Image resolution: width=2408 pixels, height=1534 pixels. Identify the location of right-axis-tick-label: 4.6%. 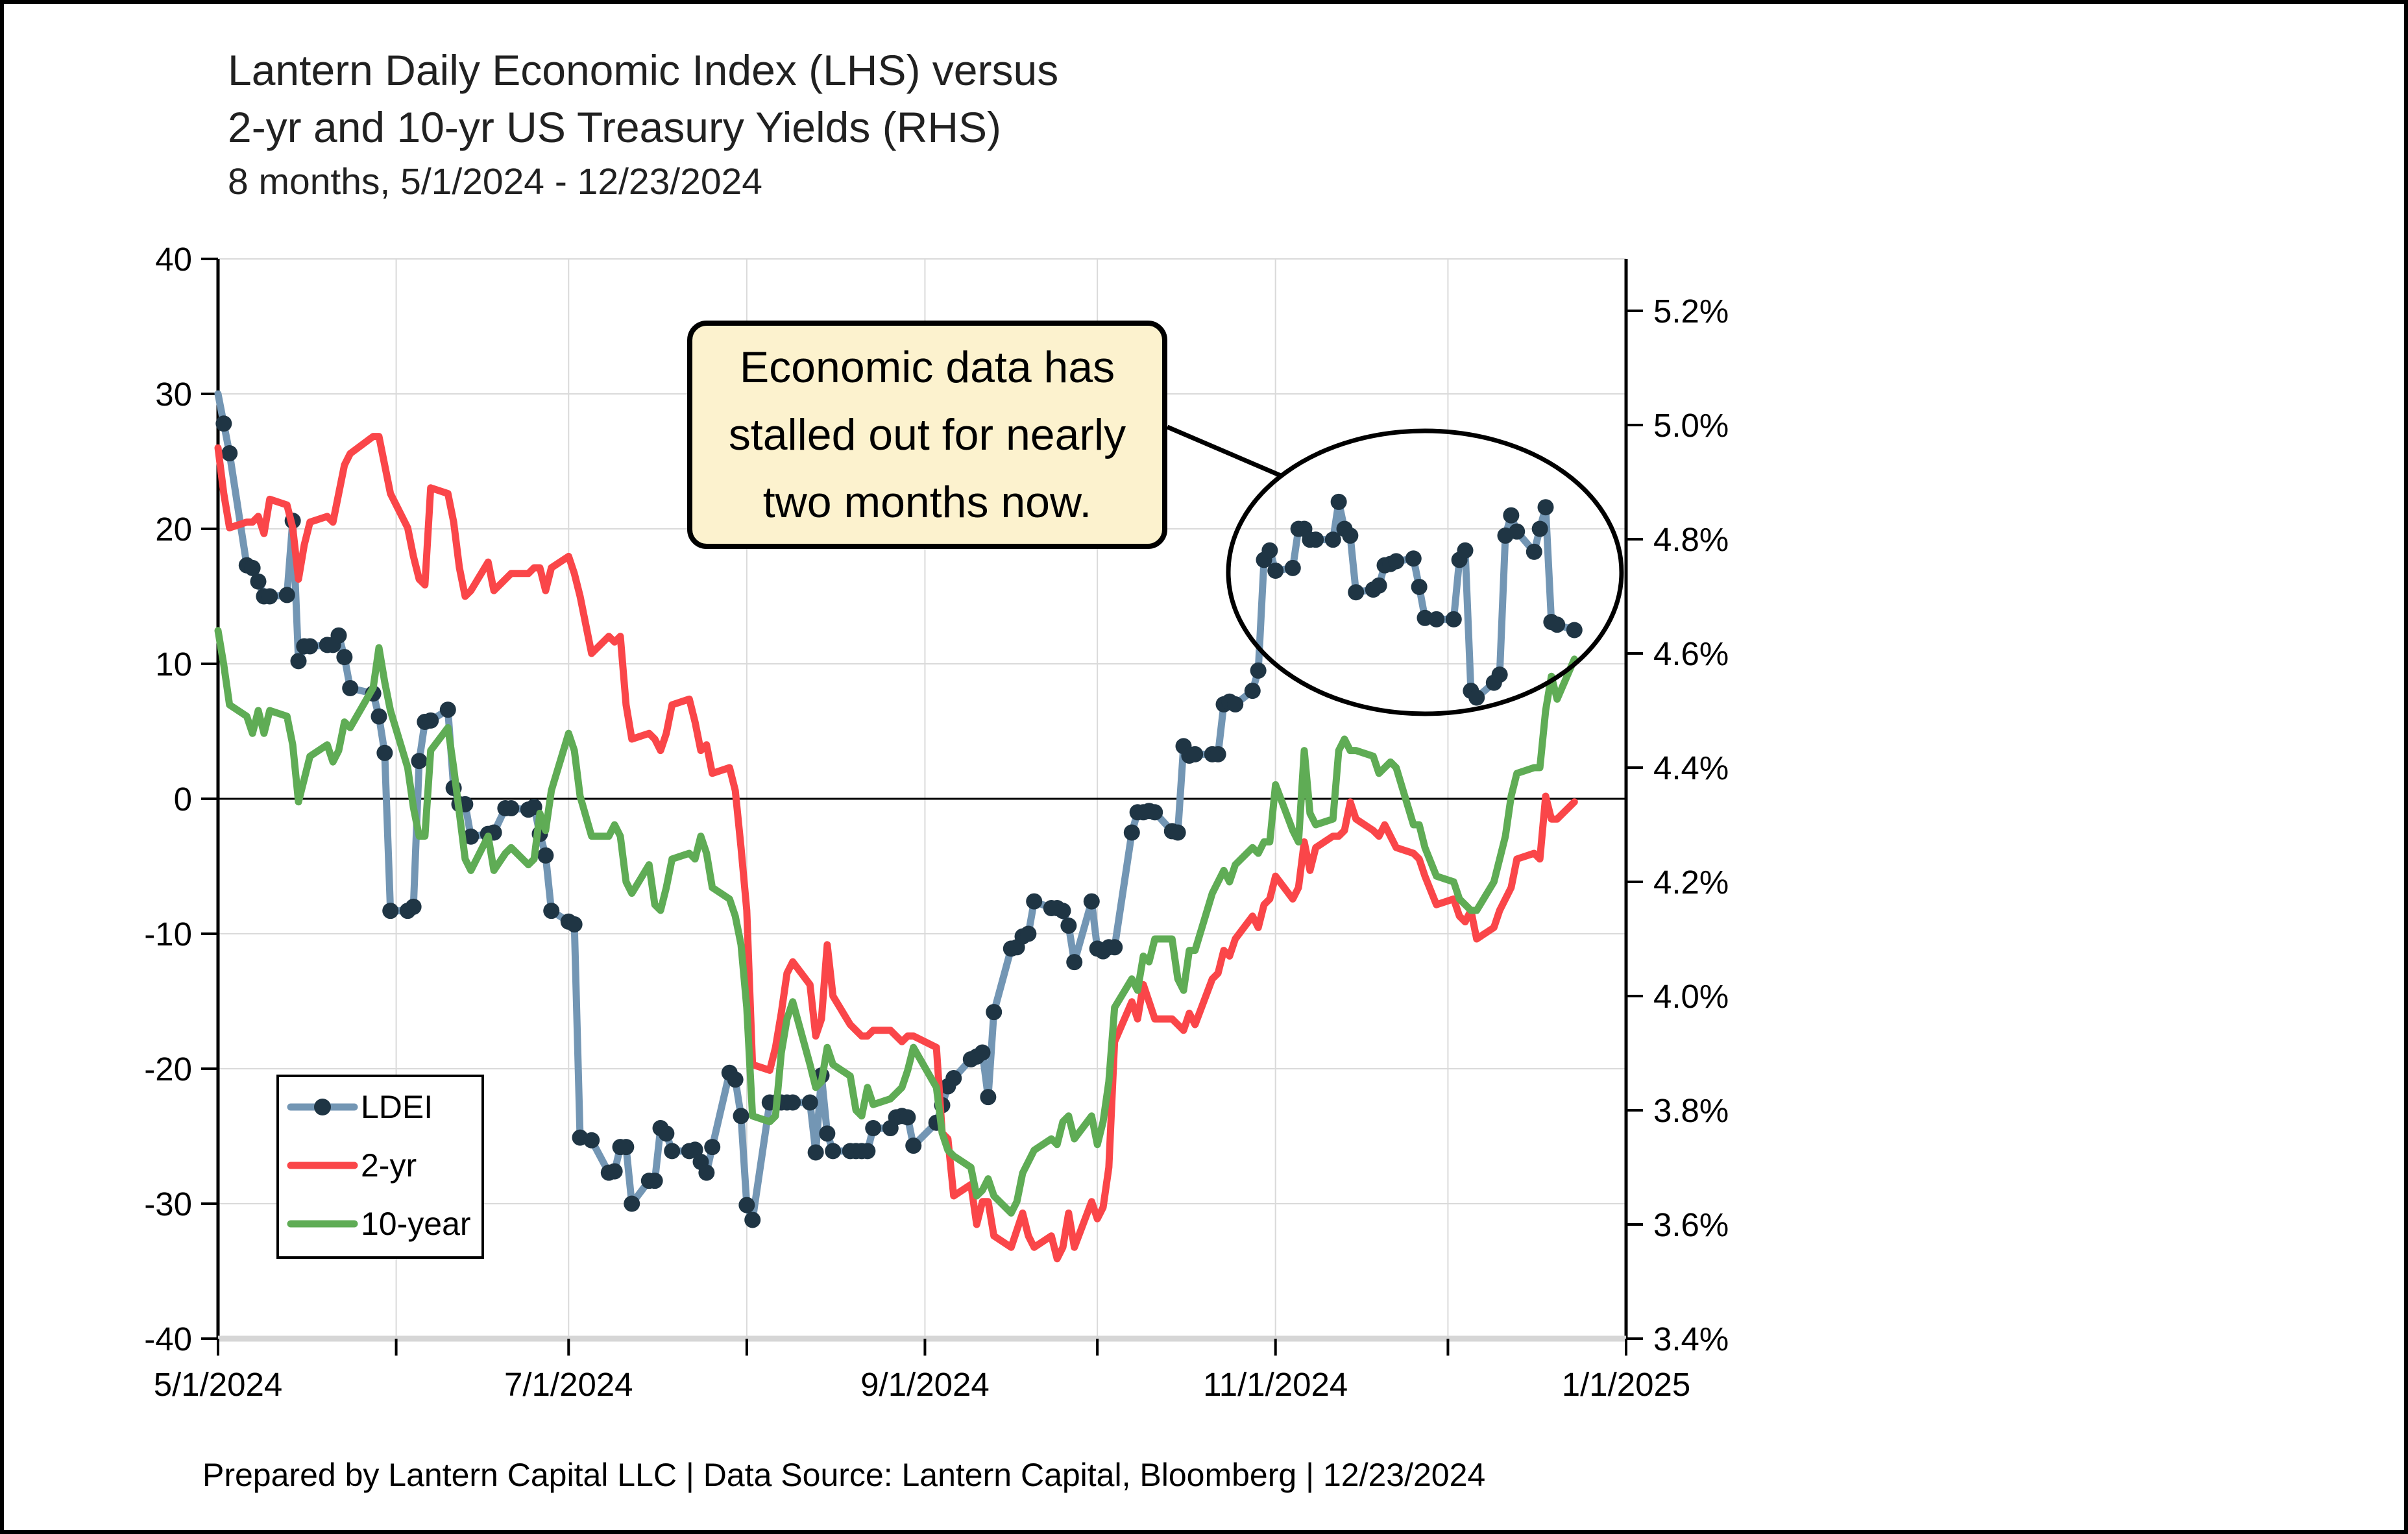
(1691, 653).